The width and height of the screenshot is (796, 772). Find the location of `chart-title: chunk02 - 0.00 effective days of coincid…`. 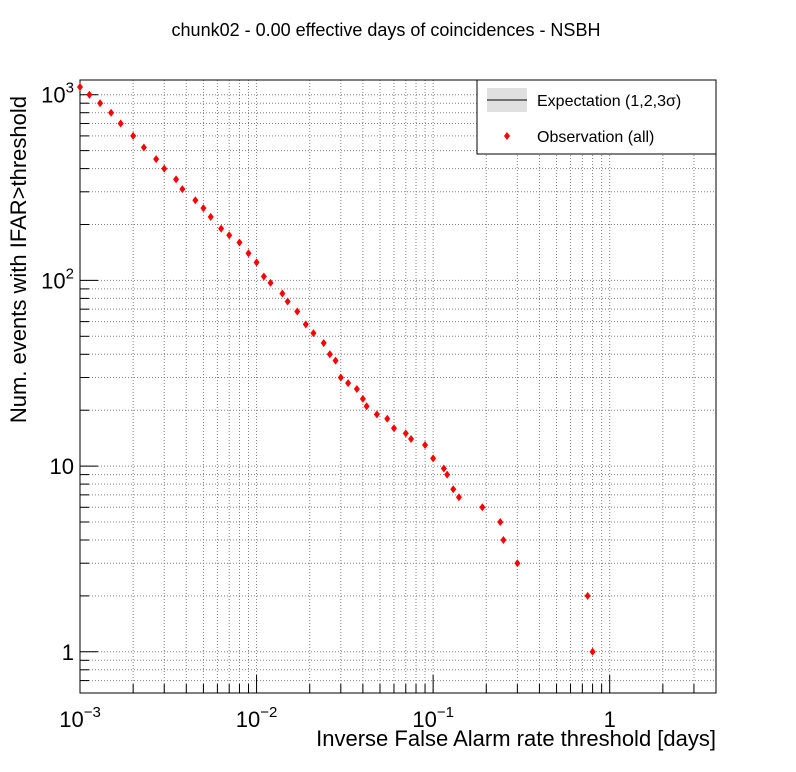

chart-title: chunk02 - 0.00 effective days of coincid… is located at coordinates (386, 30).